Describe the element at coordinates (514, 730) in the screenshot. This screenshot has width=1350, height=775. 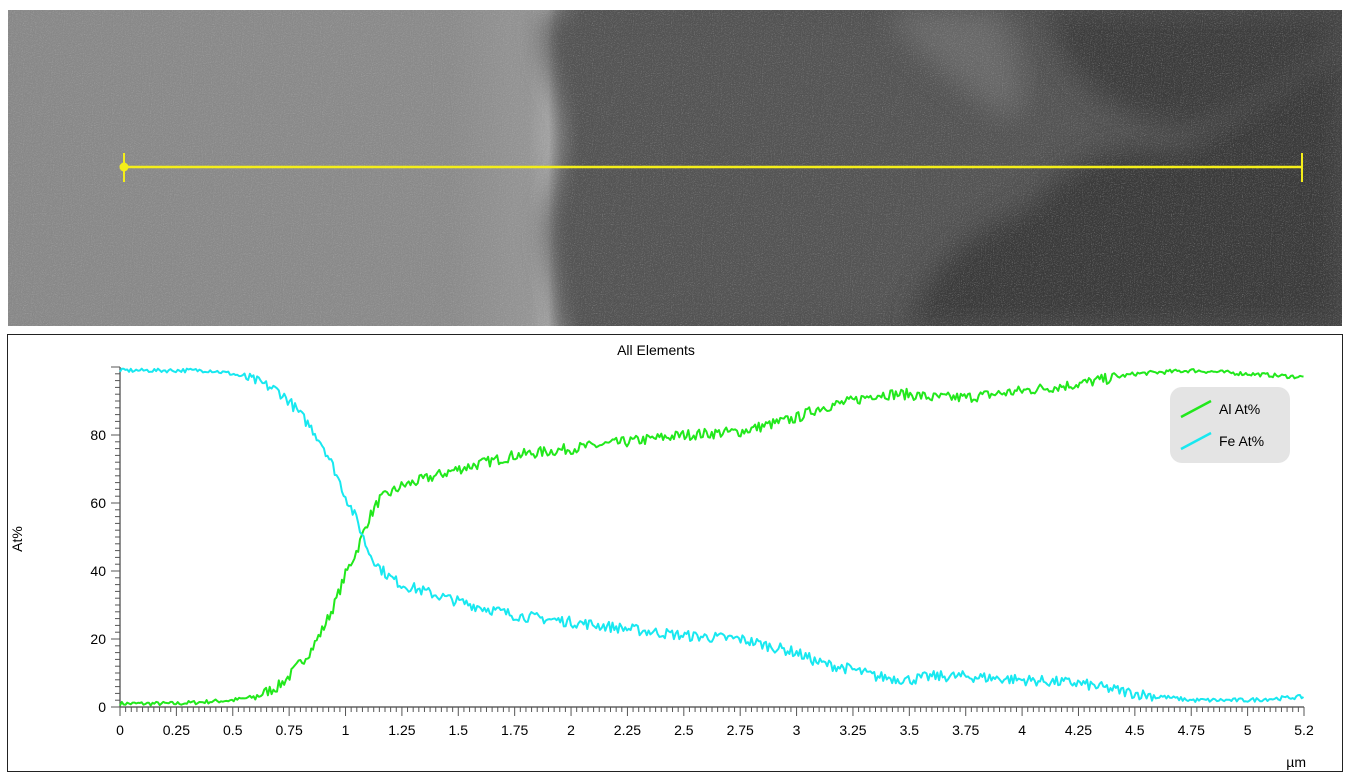
I see `x-tick-label: 1.75` at that location.